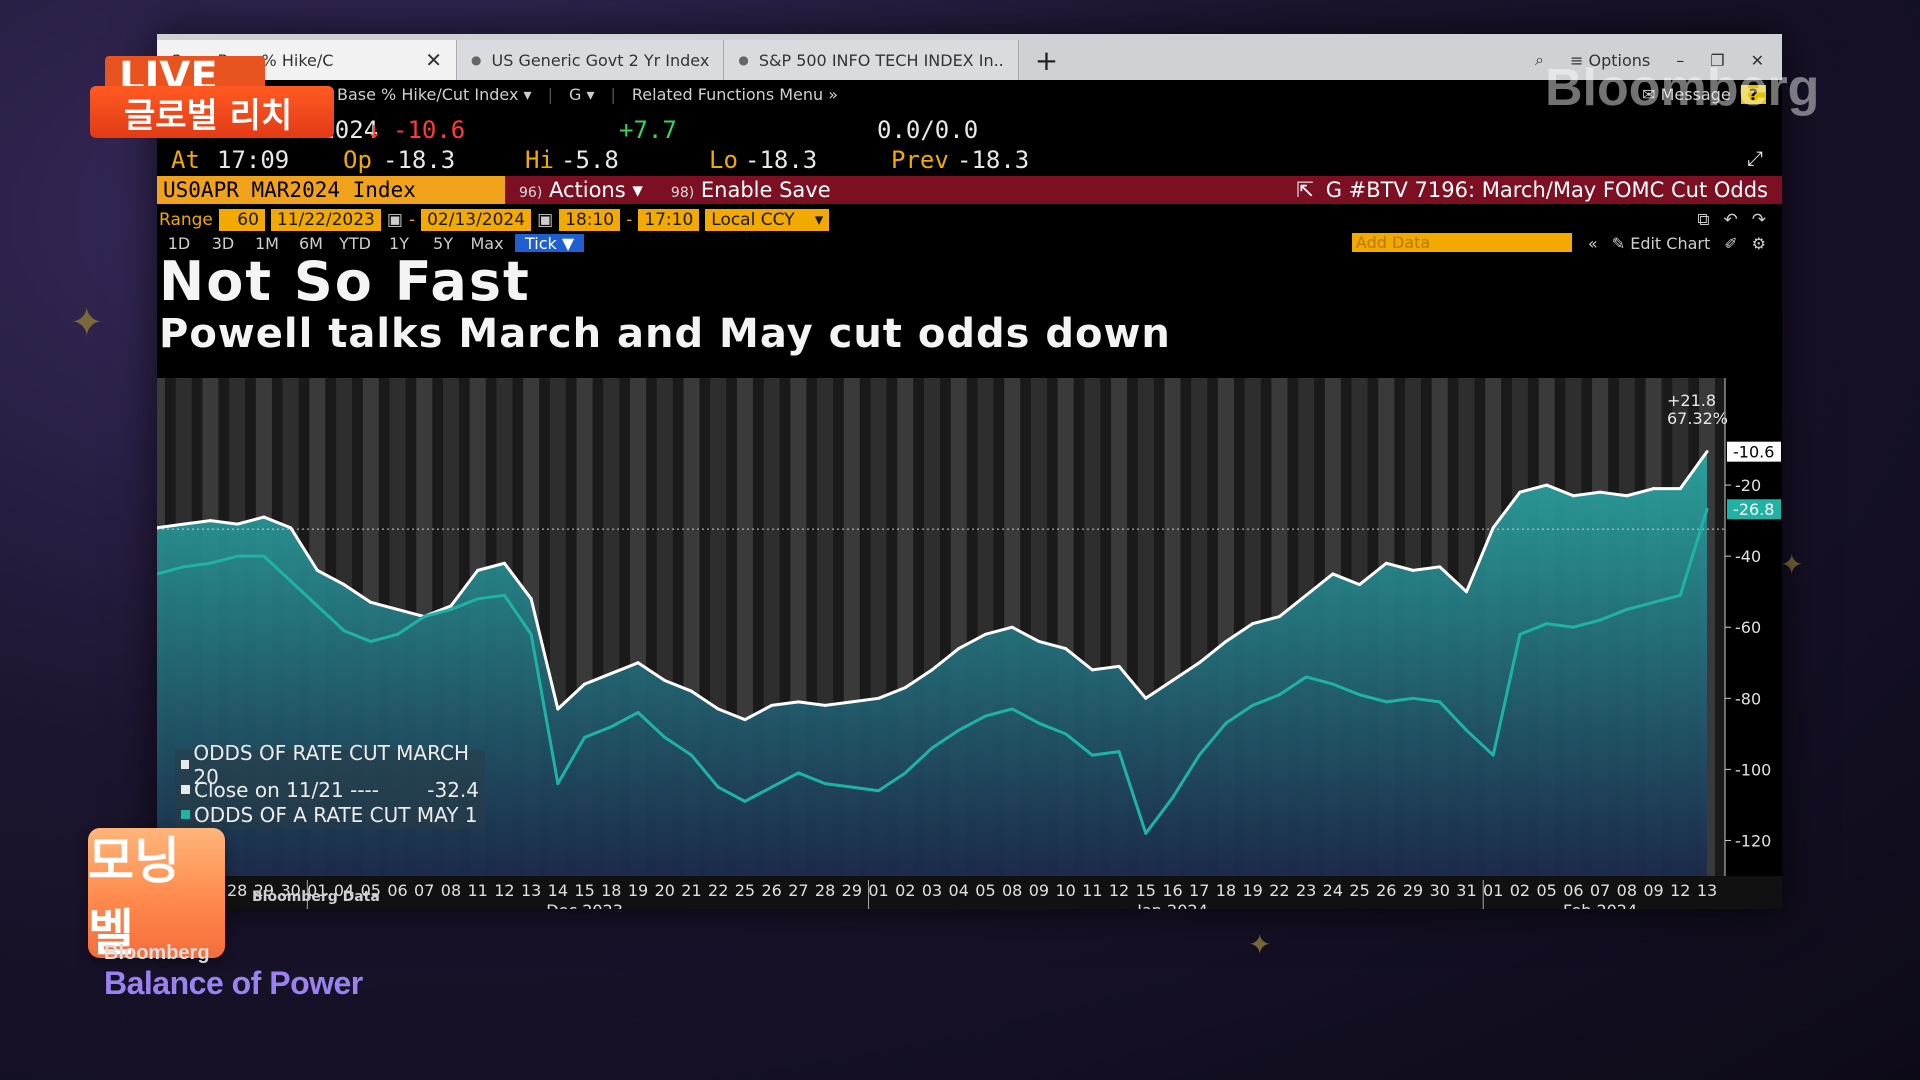 The image size is (1920, 1080). I want to click on redo-icon: ↷, so click(1758, 220).